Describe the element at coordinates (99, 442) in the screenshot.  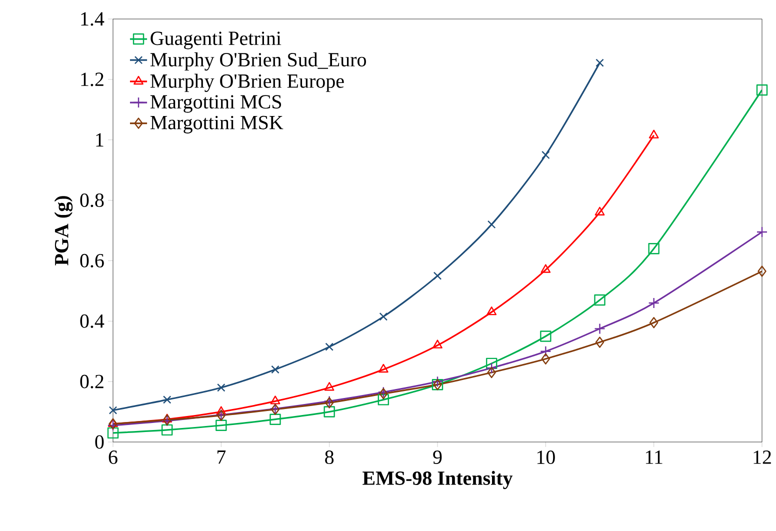
I see `y-tick-label: 0` at that location.